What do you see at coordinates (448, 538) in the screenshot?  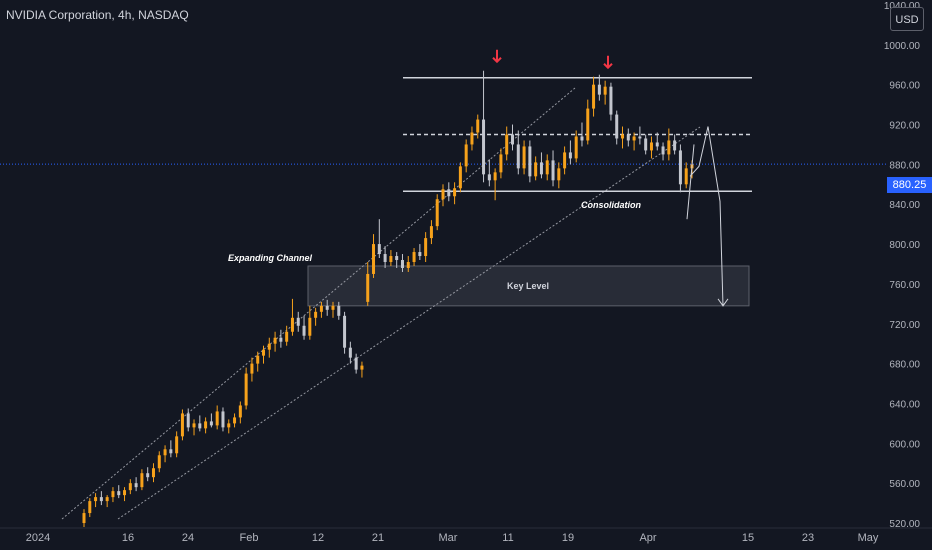 I see `time-tick-label: Mar` at bounding box center [448, 538].